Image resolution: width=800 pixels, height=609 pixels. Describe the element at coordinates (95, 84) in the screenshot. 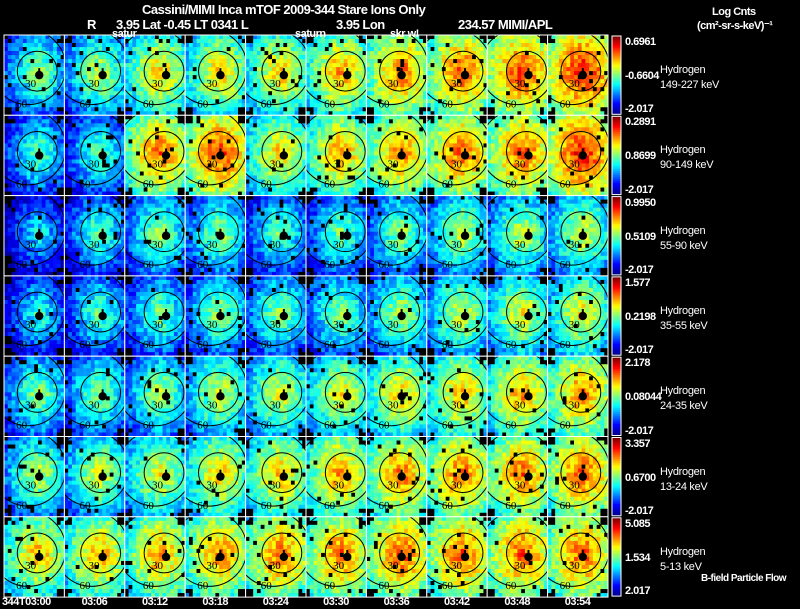

I see `contour-label-30: 30` at that location.